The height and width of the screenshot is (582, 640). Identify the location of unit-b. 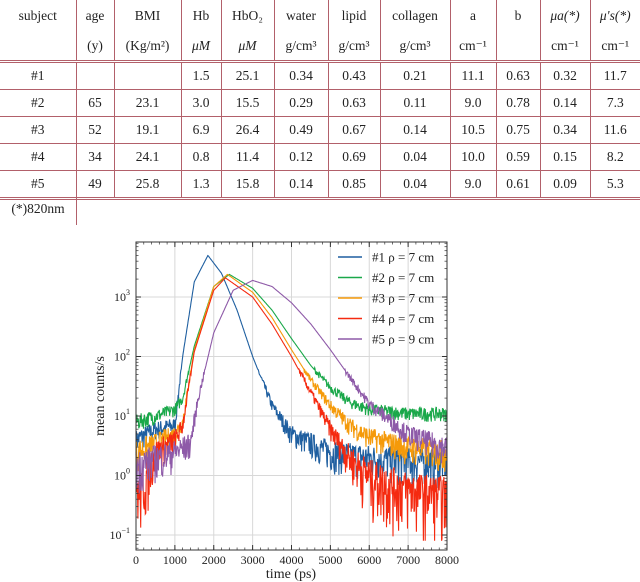
(517, 47).